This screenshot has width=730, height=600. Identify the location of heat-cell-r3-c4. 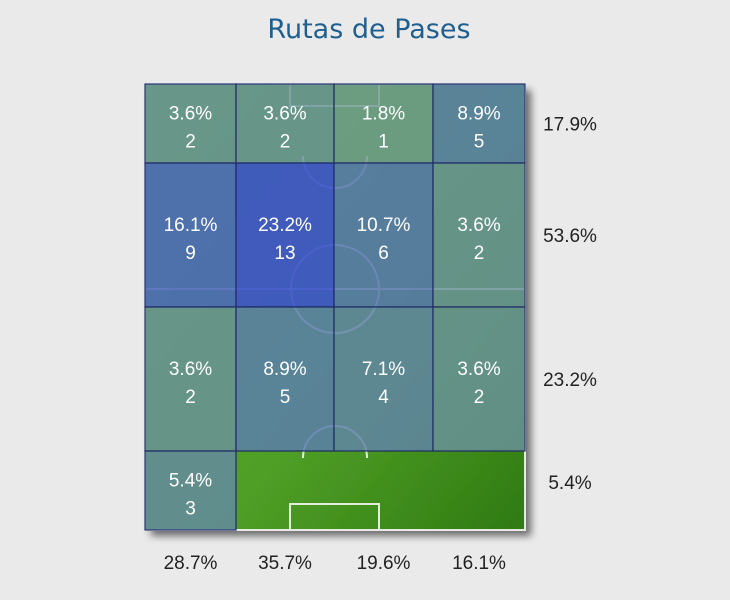
(479, 379).